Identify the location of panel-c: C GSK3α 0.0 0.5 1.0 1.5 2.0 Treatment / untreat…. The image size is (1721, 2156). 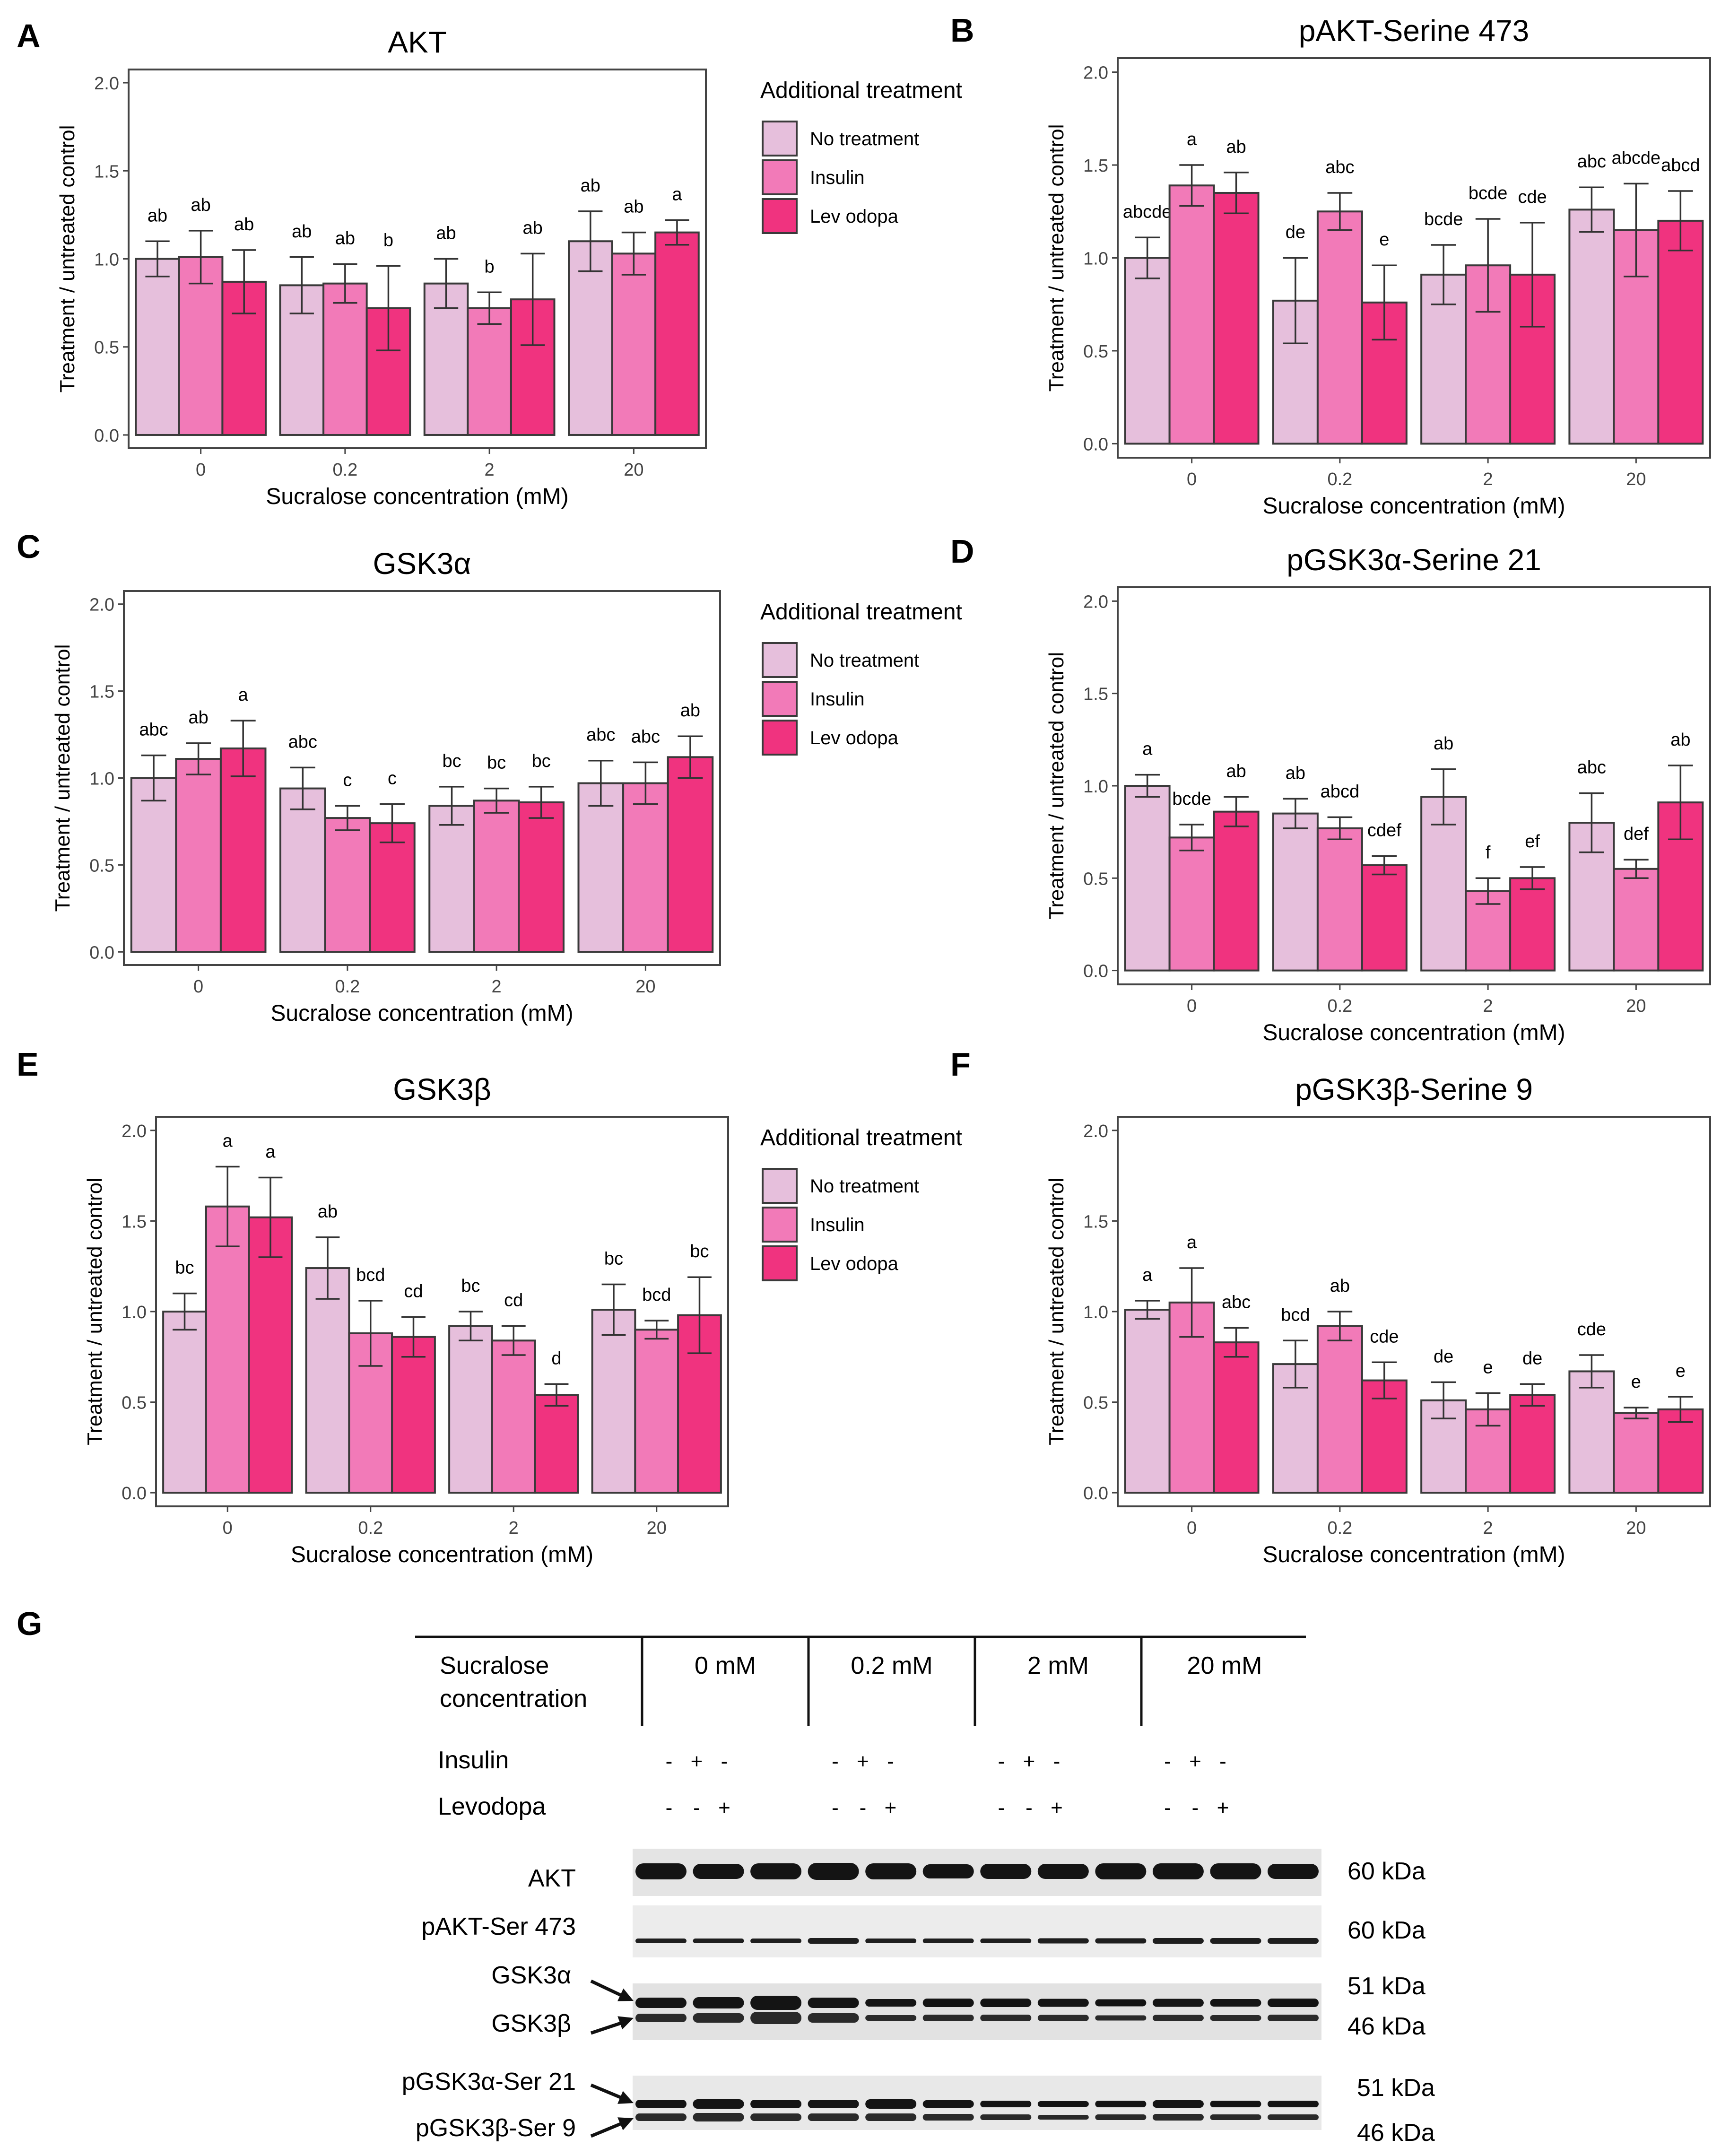
(490, 777).